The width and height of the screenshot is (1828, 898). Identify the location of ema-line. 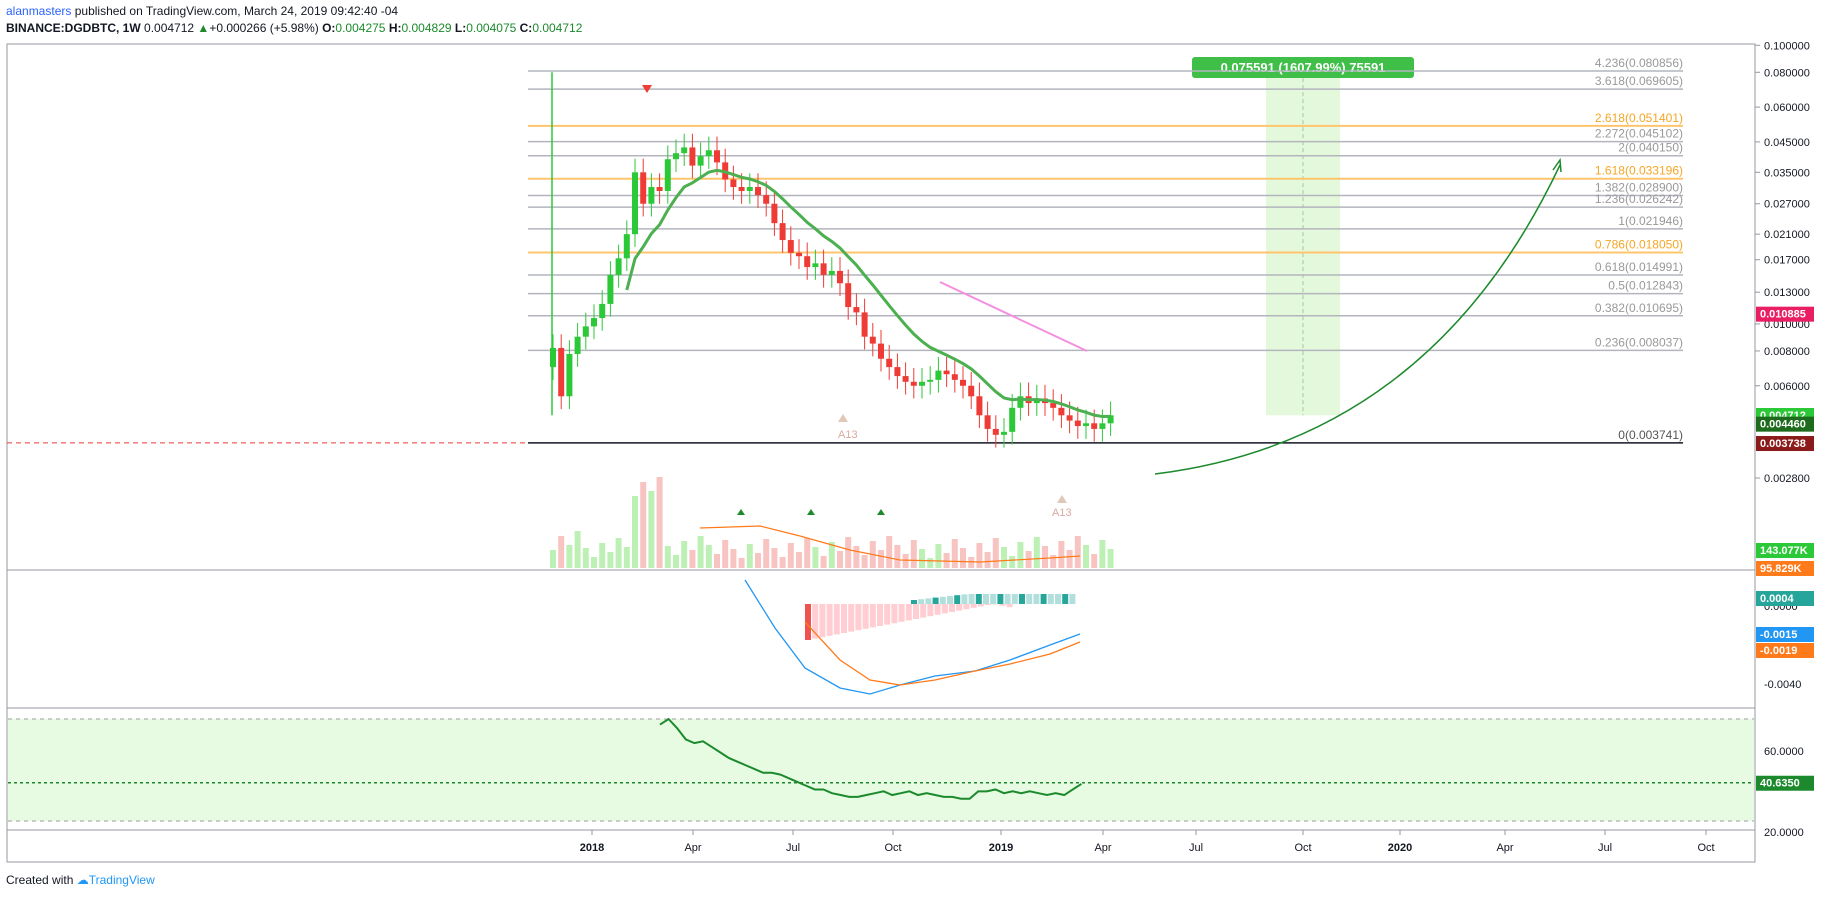
(868, 293).